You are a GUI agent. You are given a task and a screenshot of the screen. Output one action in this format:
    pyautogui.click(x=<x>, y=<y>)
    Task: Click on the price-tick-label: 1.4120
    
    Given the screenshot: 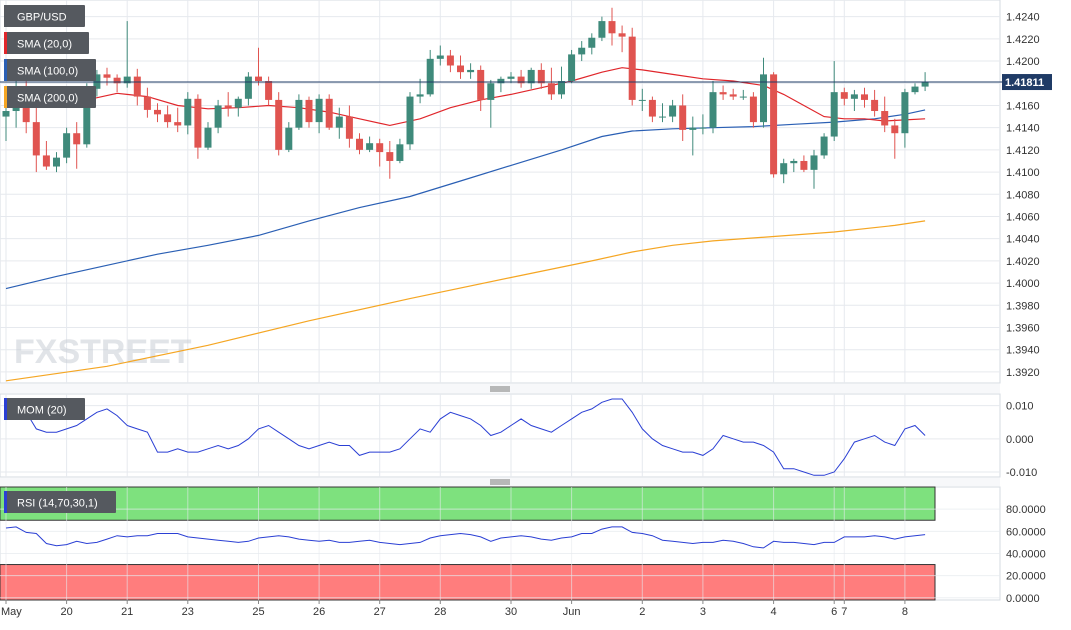 What is the action you would take?
    pyautogui.click(x=1023, y=151)
    